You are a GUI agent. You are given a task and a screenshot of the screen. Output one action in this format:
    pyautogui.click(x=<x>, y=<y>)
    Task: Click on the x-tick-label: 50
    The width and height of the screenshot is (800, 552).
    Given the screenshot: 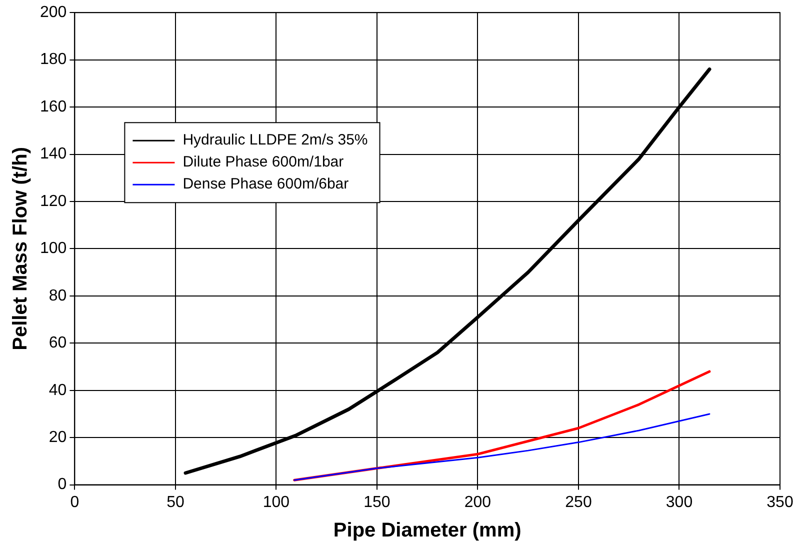 What is the action you would take?
    pyautogui.click(x=175, y=502)
    